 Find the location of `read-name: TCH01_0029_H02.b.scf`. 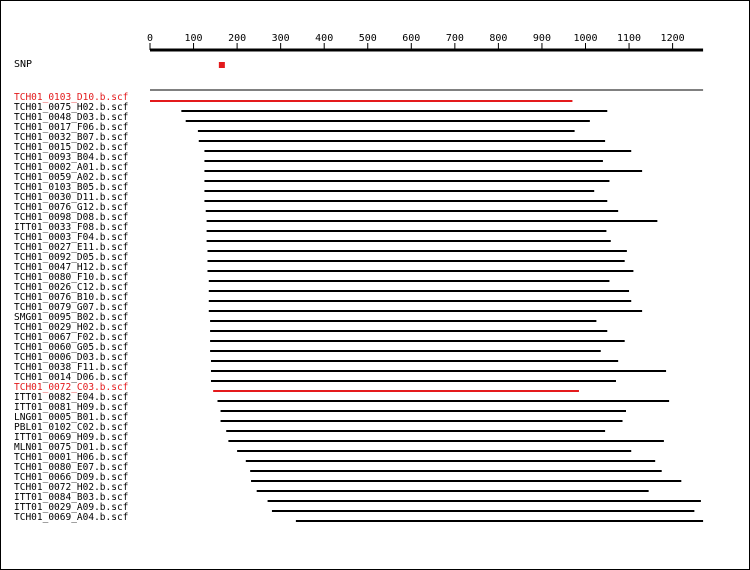

read-name: TCH01_0029_H02.b.scf is located at coordinates (71, 327).